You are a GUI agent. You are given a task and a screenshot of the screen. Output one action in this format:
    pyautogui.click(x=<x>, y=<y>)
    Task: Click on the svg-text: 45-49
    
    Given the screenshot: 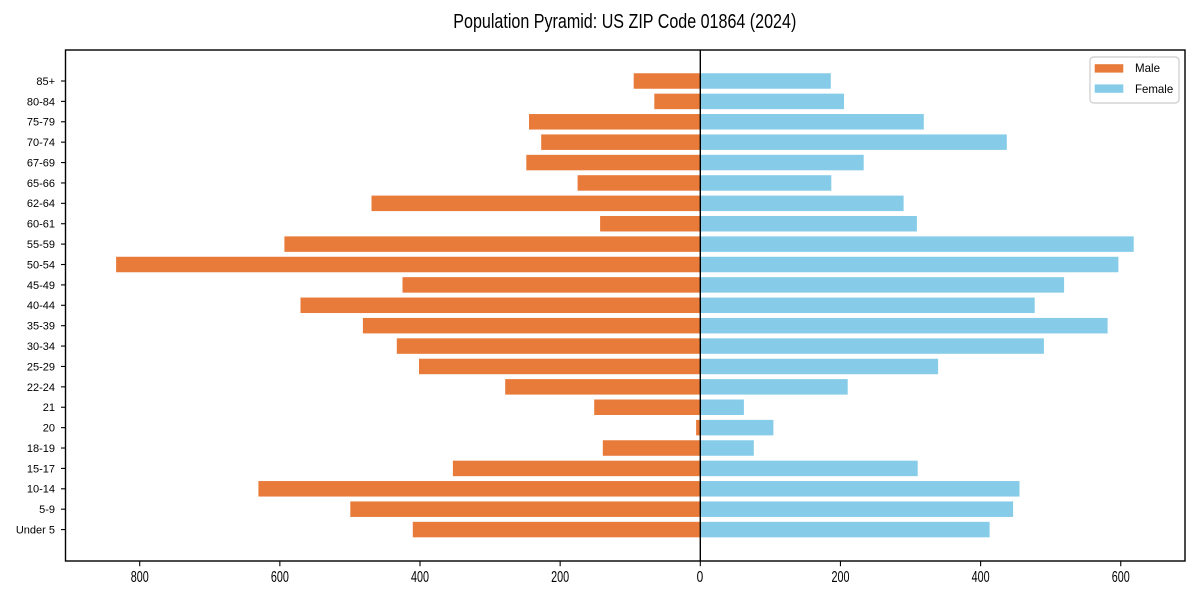 What is the action you would take?
    pyautogui.click(x=41, y=286)
    